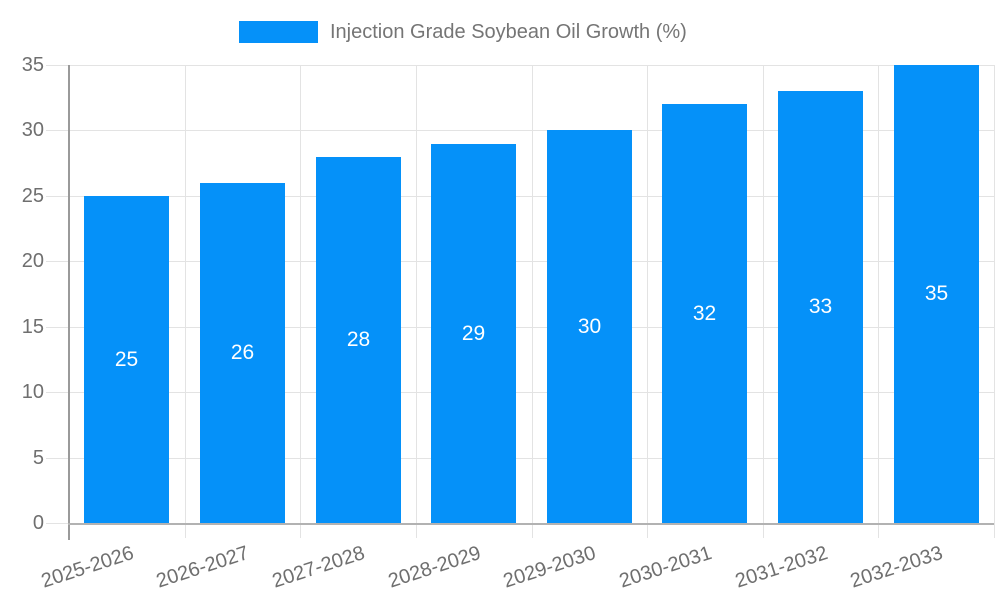 This screenshot has width=1000, height=600. Describe the element at coordinates (666, 567) in the screenshot. I see `x-tick-label: 2030-2031` at that location.